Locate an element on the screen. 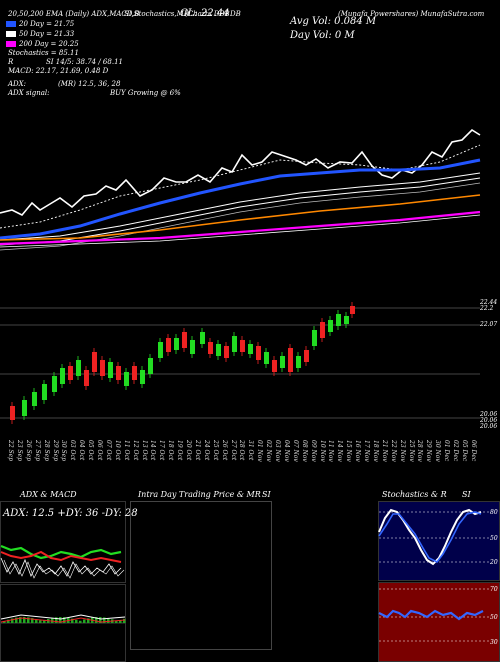 The height and width of the screenshot is (662, 500). ema50-line is located at coordinates (240, 206).